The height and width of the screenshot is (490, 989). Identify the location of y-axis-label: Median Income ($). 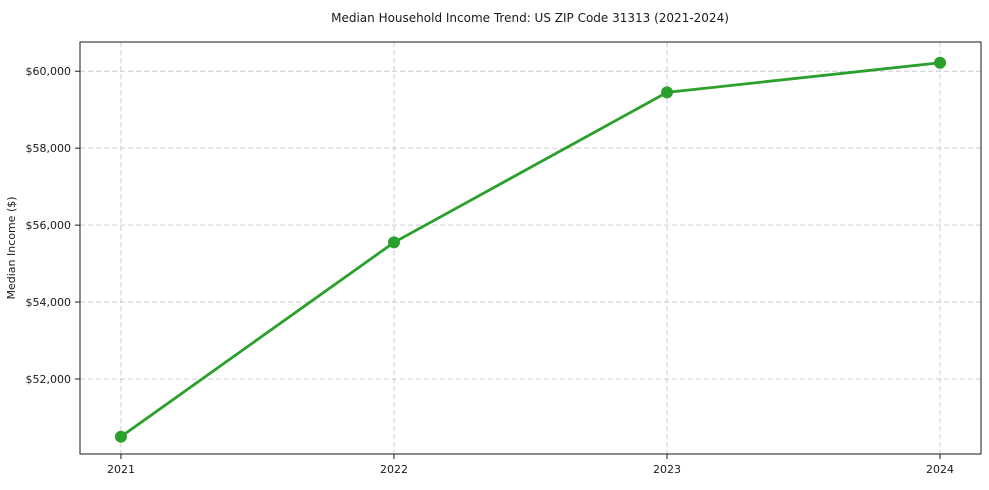
(11, 247).